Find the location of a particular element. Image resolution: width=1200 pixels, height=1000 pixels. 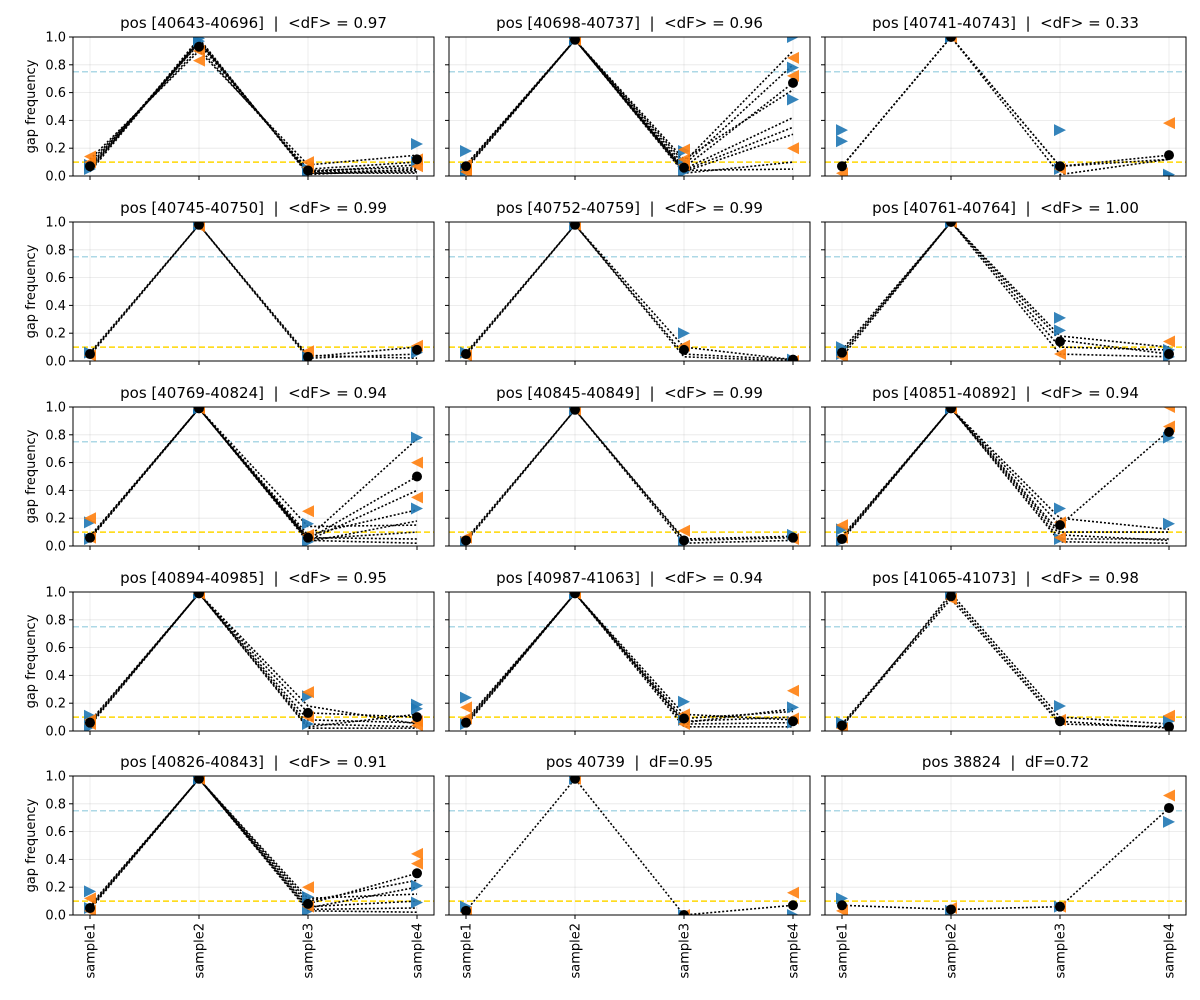

y-axis-label: gap frequency is located at coordinates (31, 476).